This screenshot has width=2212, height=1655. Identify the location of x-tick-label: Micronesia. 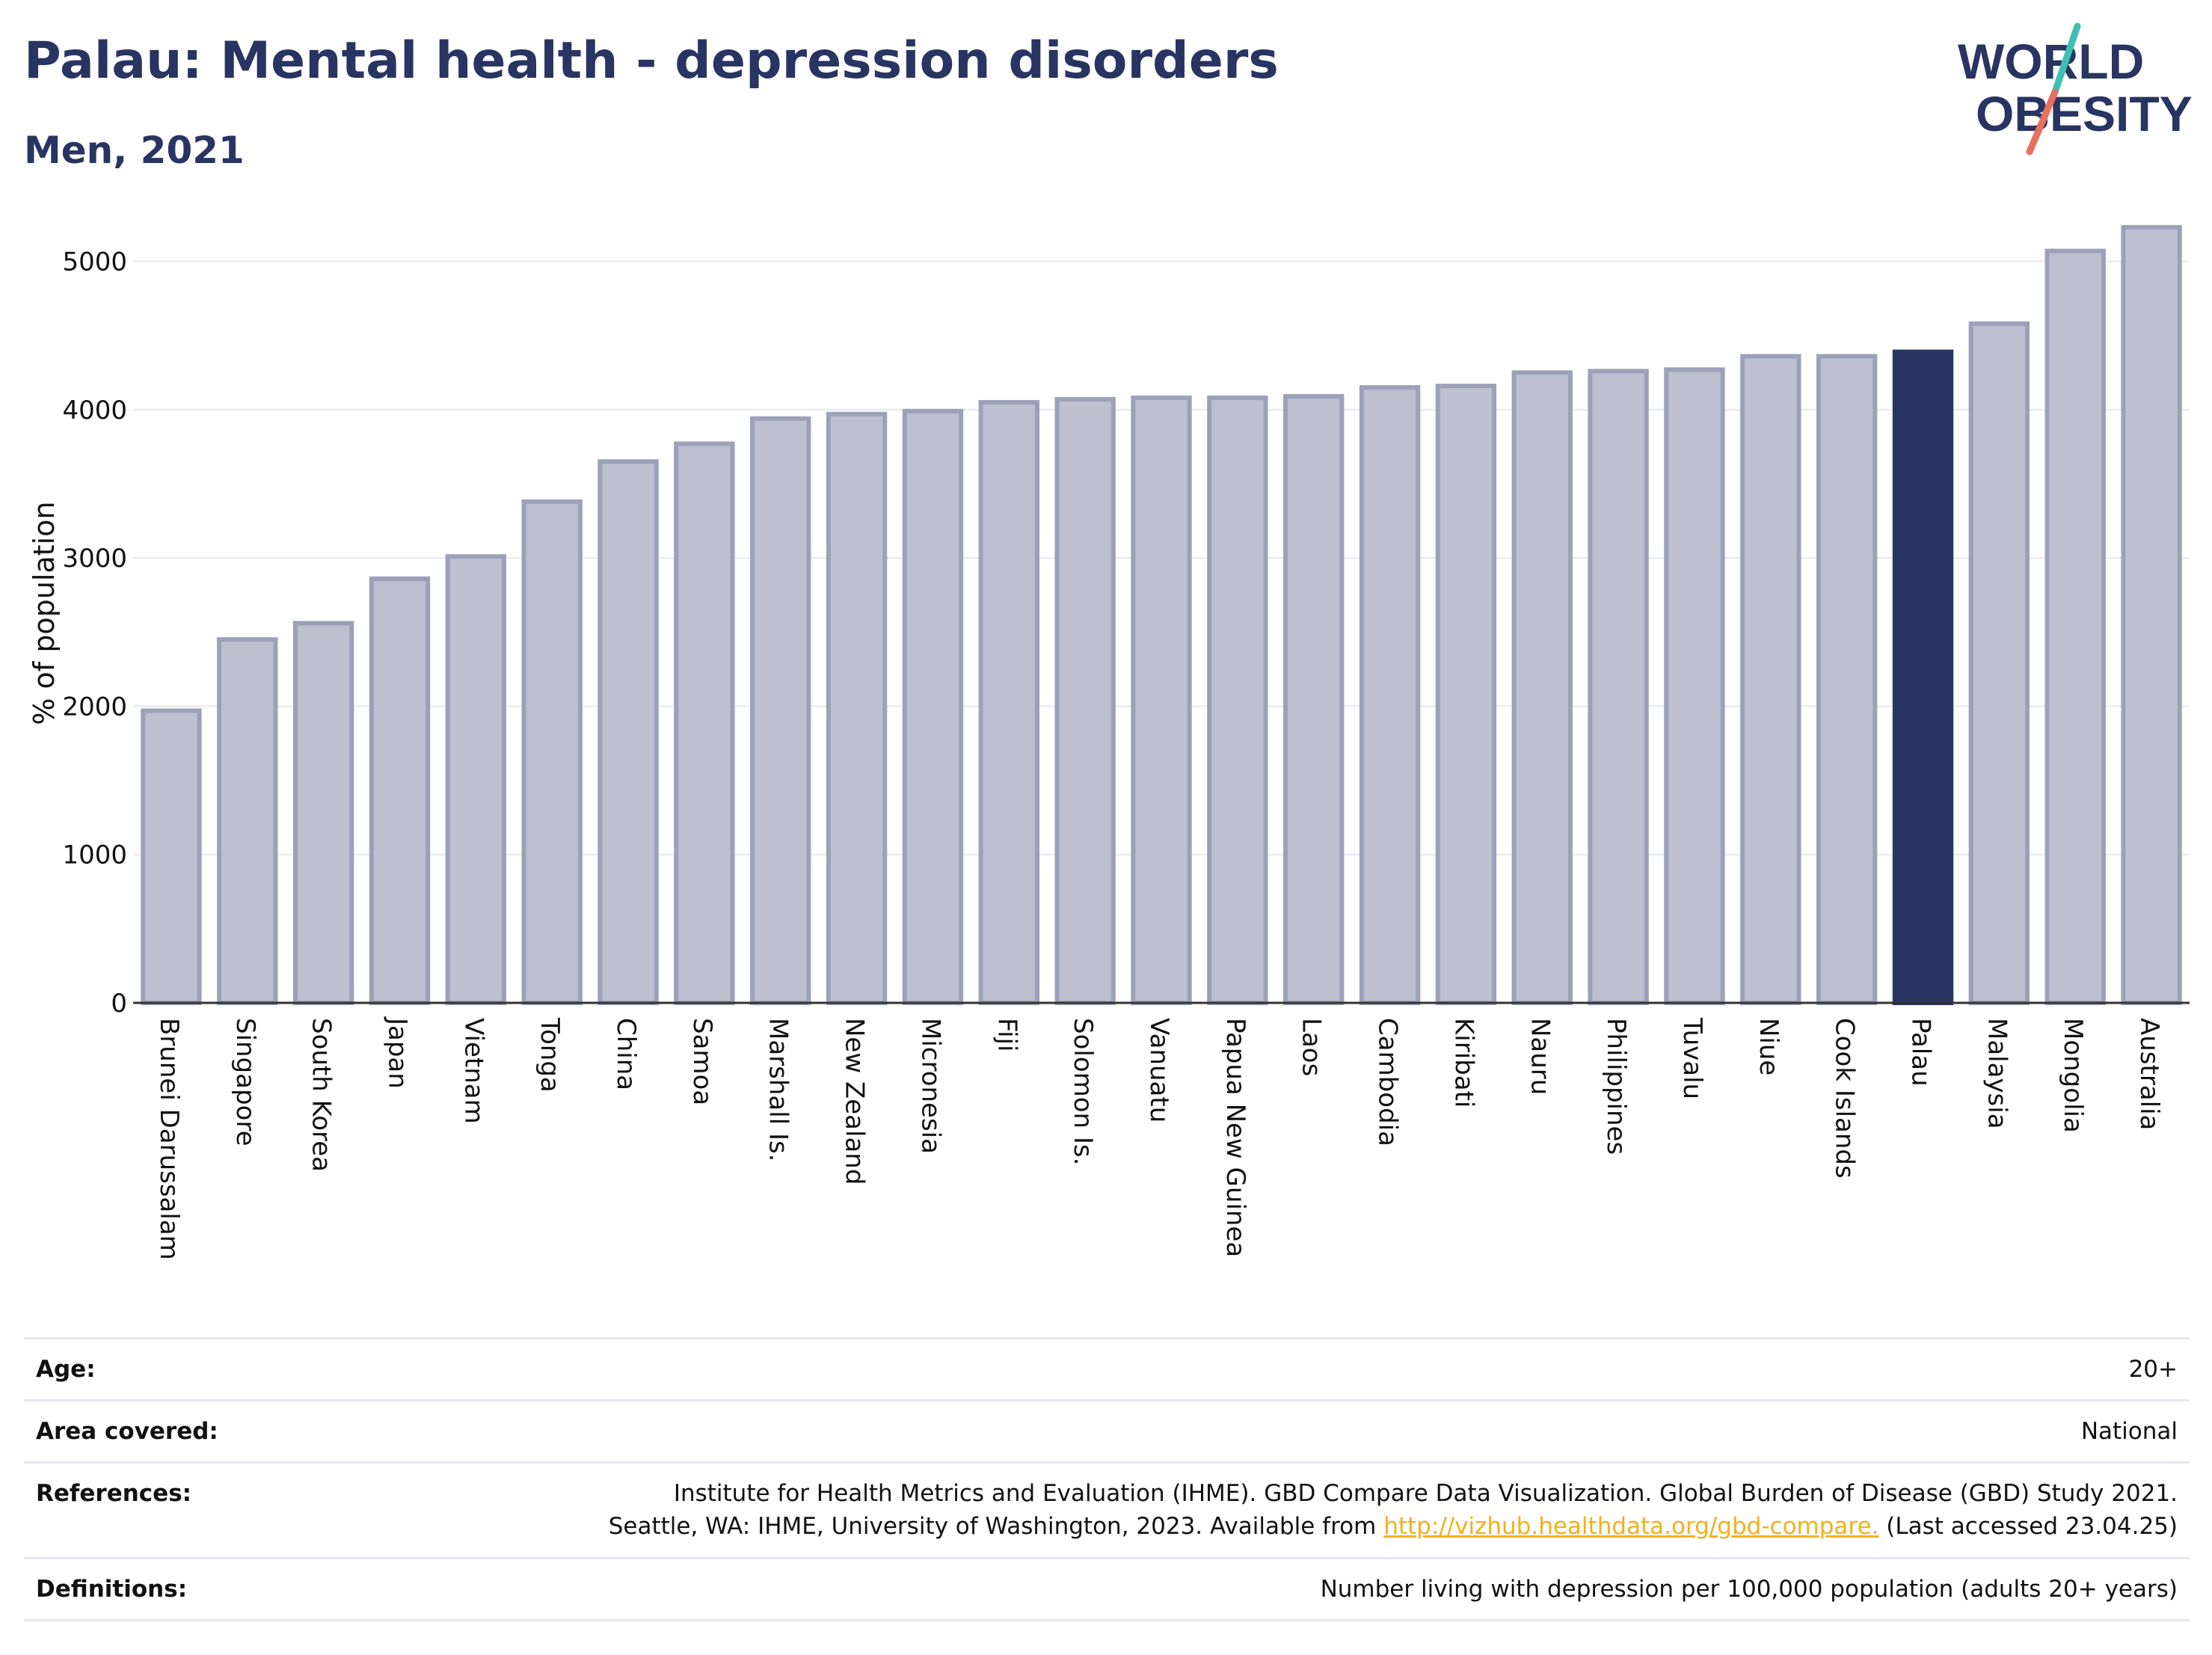
(930, 1086).